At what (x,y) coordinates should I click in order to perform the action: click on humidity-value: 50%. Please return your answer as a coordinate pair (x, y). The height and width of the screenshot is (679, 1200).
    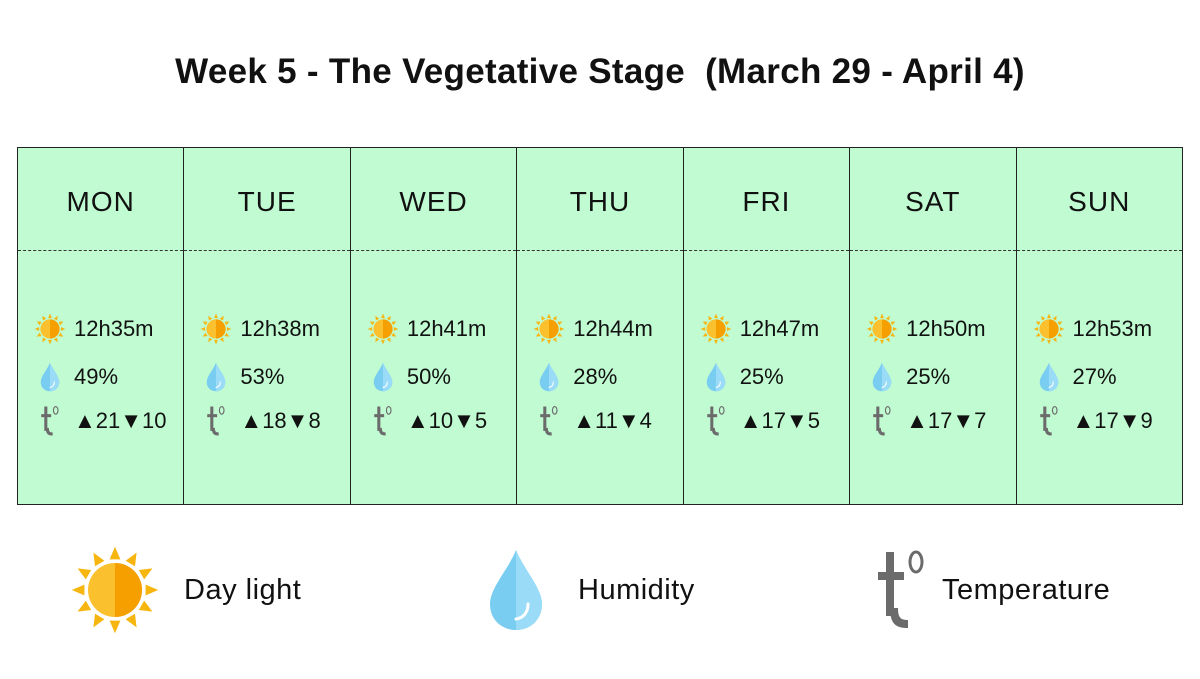
    Looking at the image, I should click on (428, 376).